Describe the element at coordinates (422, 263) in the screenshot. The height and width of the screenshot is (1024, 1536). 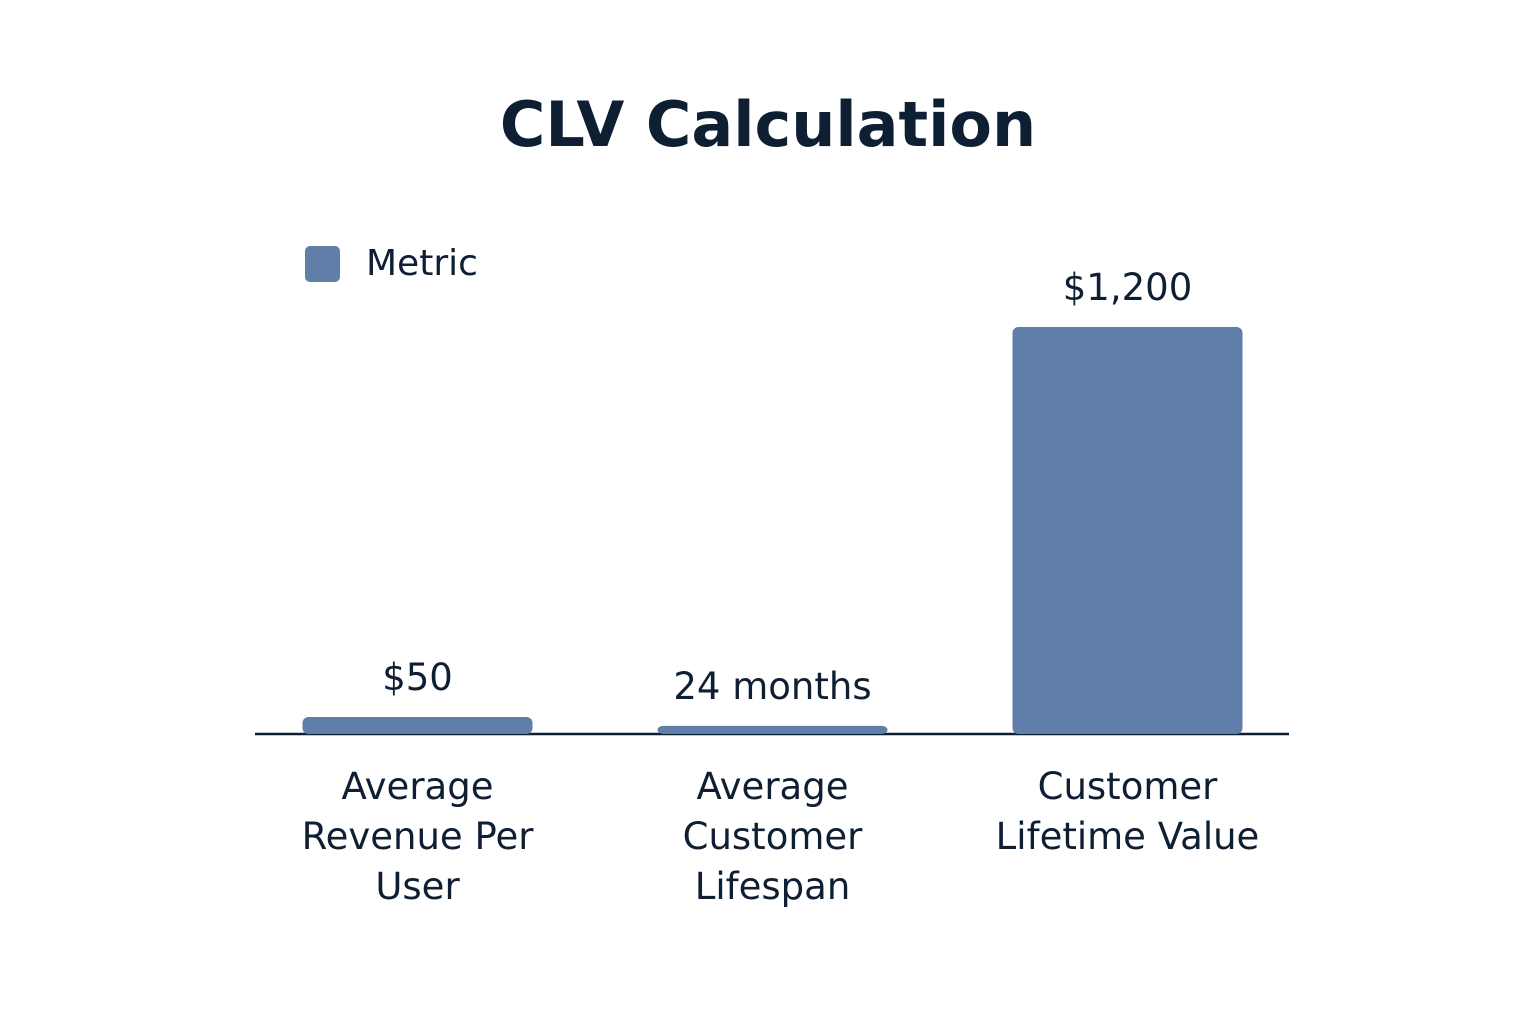
I see `legend-label: Metric` at that location.